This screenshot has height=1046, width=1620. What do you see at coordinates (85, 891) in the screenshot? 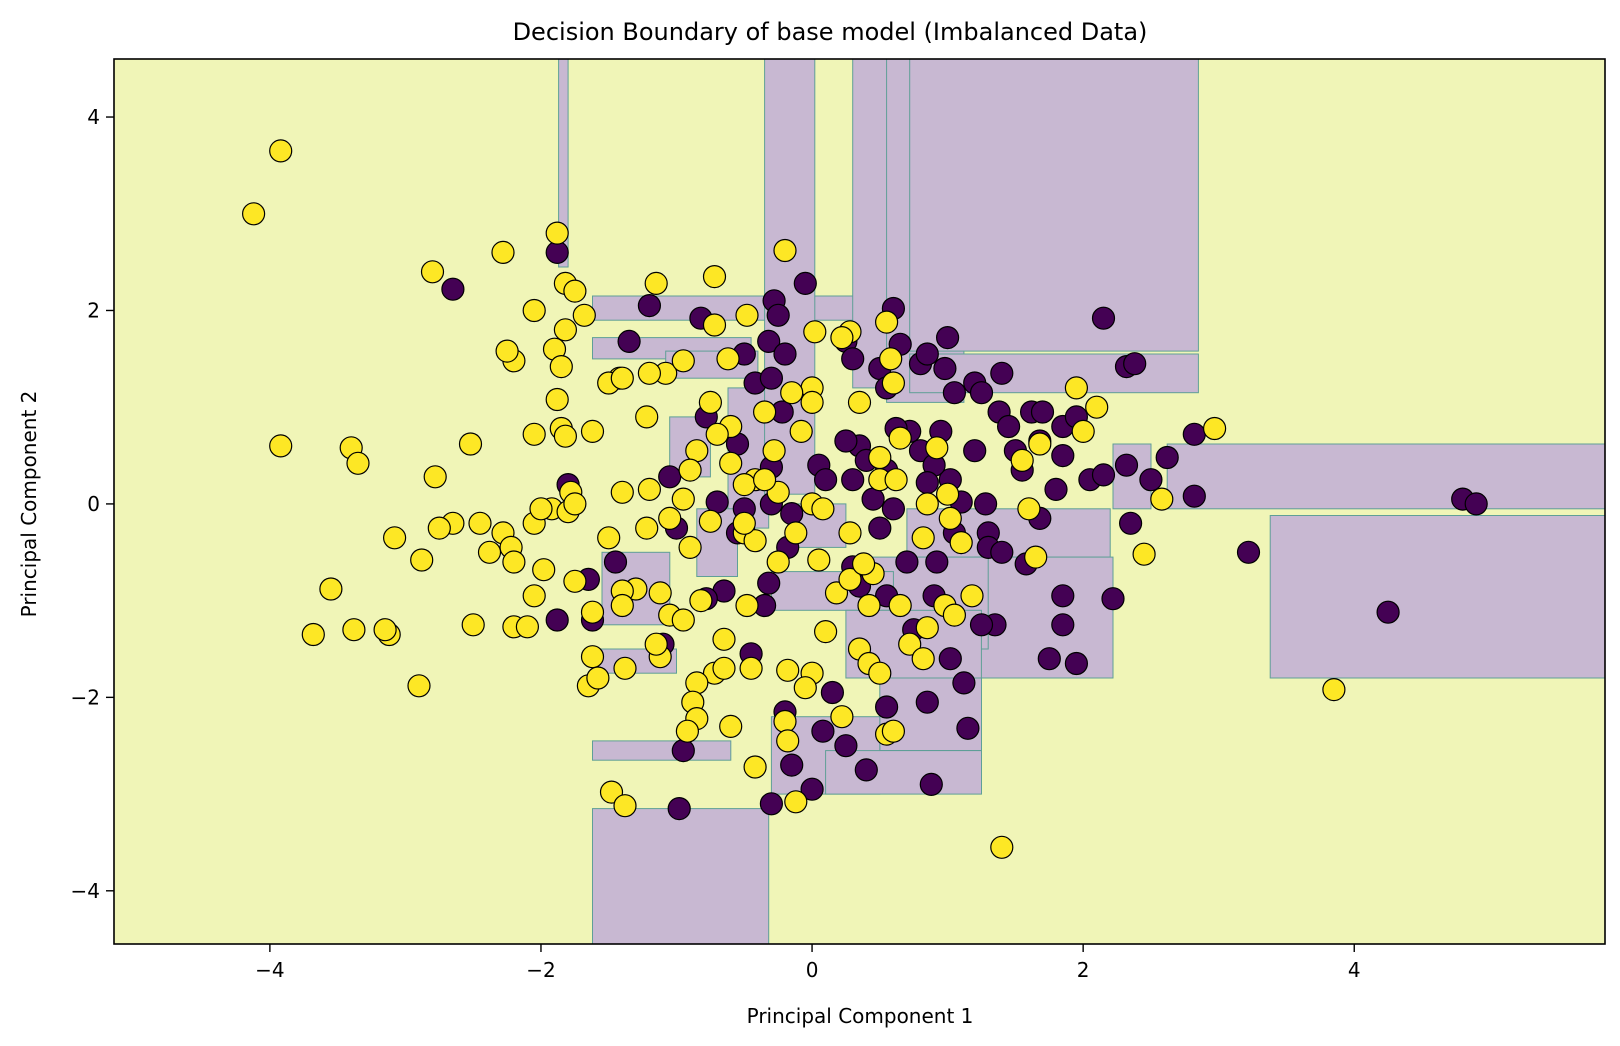
I see `y-tick-label: −4` at bounding box center [85, 891].